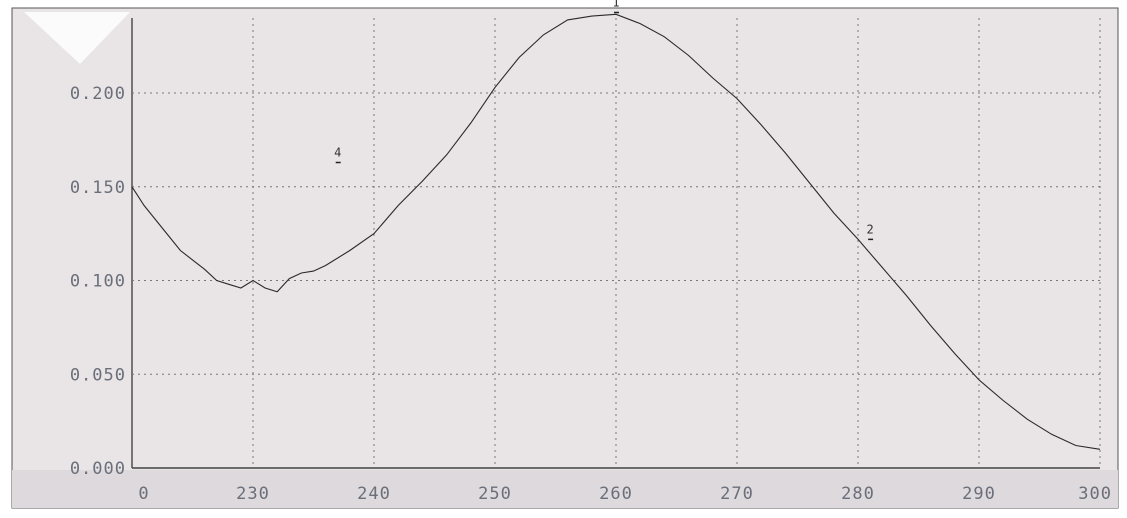 The height and width of the screenshot is (518, 1127). Describe the element at coordinates (374, 494) in the screenshot. I see `x-tick-label: 240` at that location.